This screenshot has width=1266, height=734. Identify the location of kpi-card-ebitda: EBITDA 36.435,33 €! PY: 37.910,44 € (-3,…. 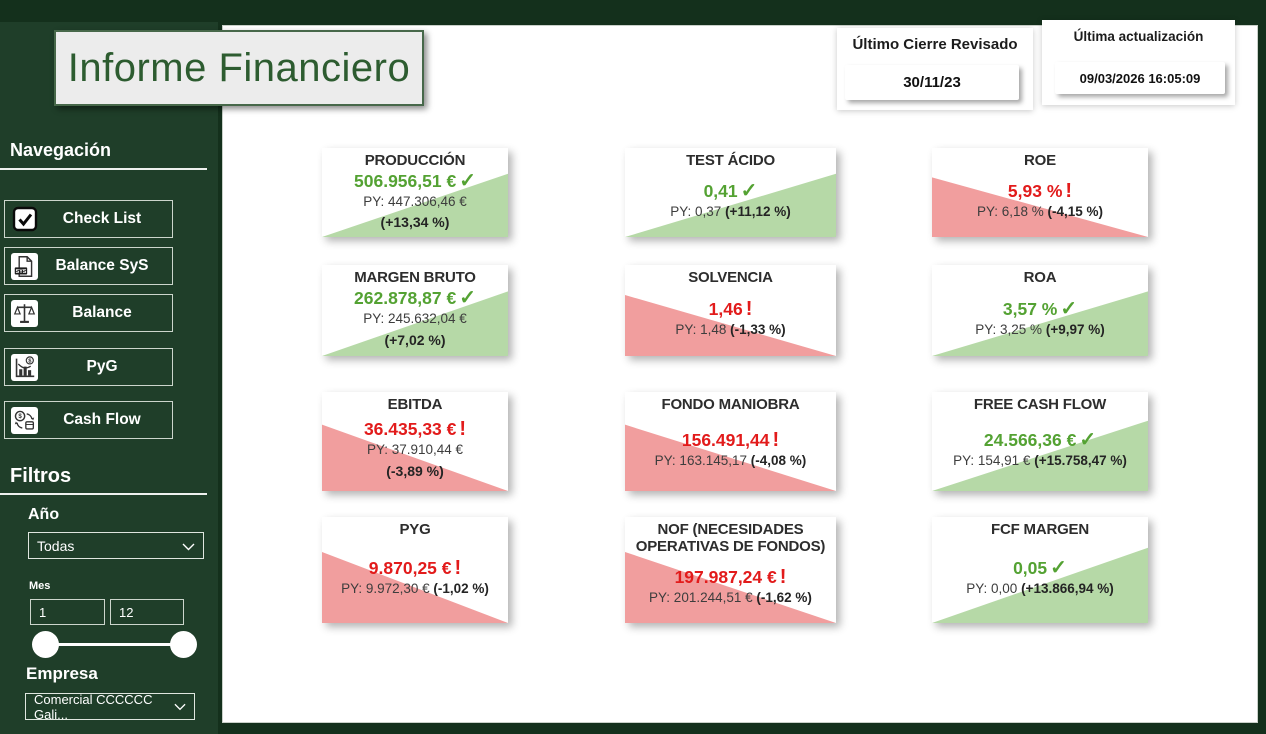
(415, 441).